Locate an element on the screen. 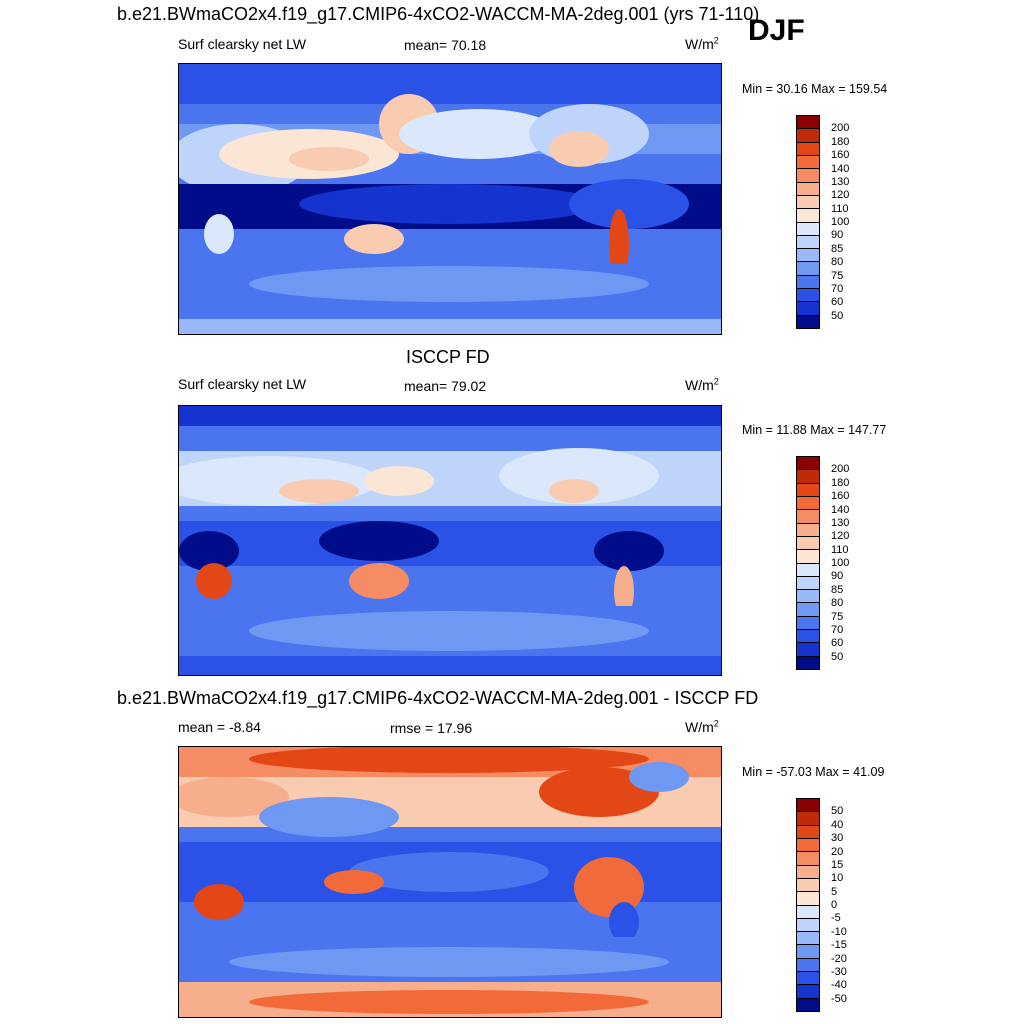 The image size is (1024, 1024). colorbar-tick-label: 40 is located at coordinates (837, 824).